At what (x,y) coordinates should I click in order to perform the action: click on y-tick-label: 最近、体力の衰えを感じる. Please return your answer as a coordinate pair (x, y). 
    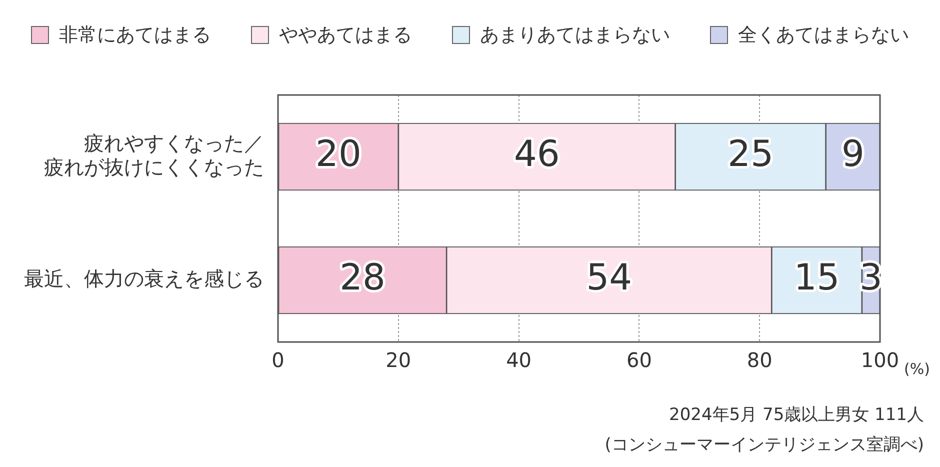
    Looking at the image, I should click on (144, 278).